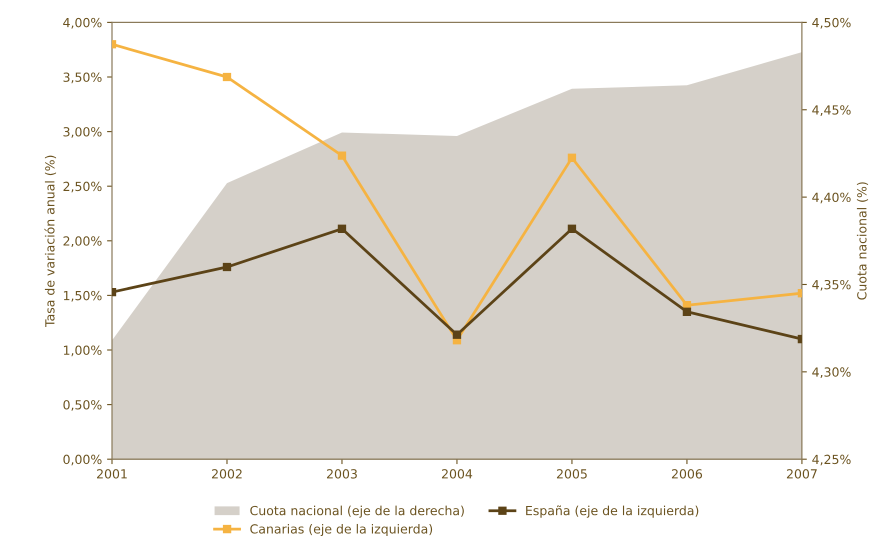  Describe the element at coordinates (82, 405) in the screenshot. I see `y-tick-label: 0,50%` at that location.